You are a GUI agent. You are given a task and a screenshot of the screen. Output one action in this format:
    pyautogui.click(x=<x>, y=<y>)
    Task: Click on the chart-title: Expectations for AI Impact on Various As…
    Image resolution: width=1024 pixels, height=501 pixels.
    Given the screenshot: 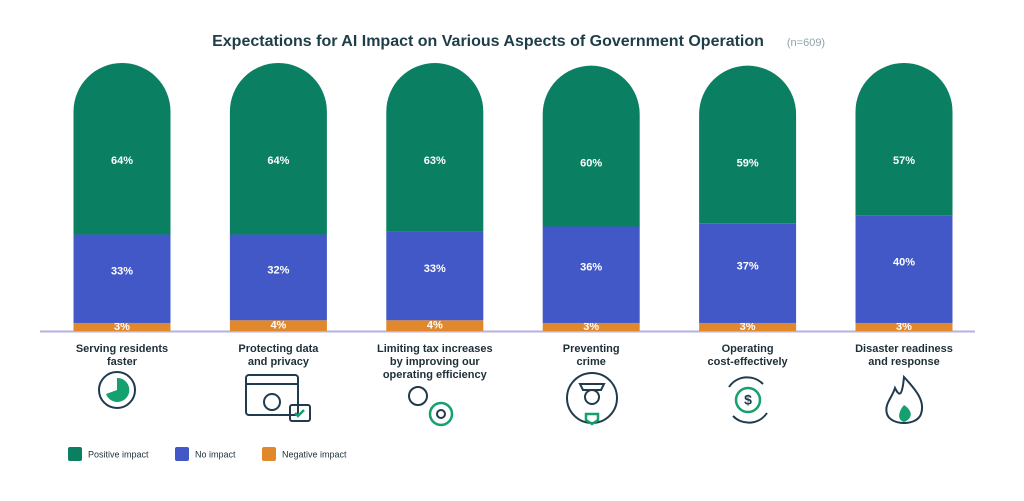 What is the action you would take?
    pyautogui.click(x=488, y=41)
    